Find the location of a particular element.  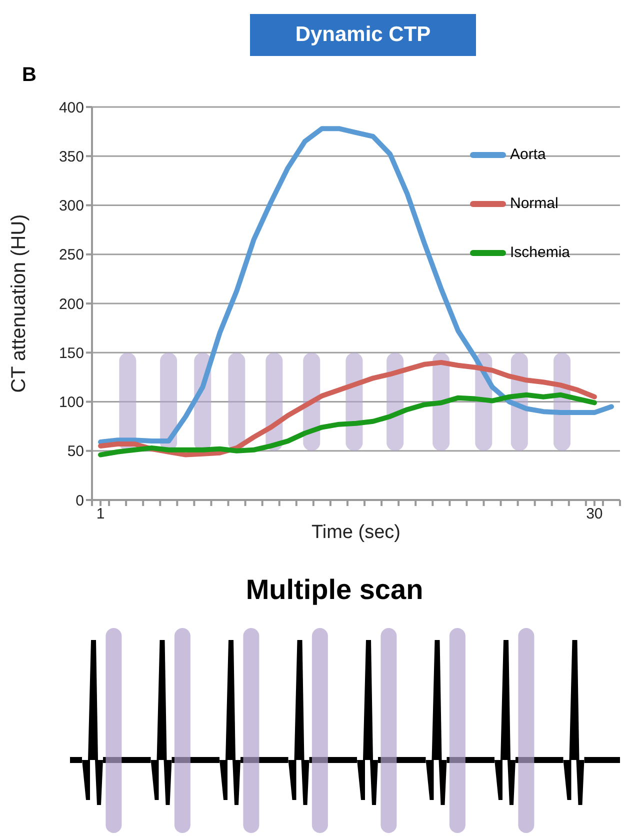

text: Multiple scan is located at coordinates (334, 590).